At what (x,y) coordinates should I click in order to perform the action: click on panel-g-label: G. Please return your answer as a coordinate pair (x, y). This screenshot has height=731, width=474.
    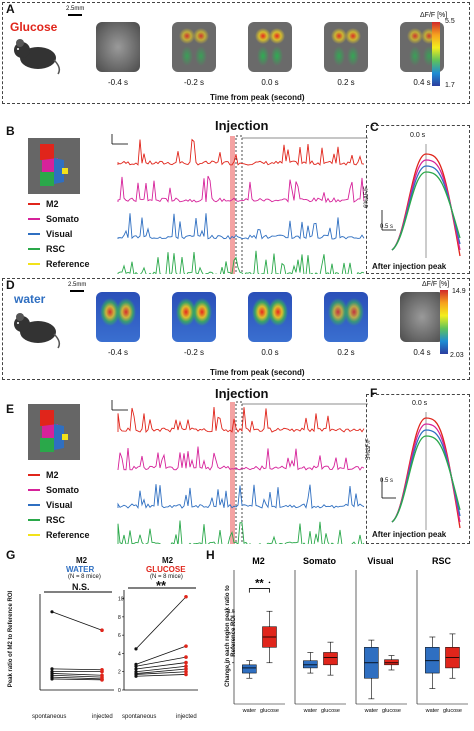
    Looking at the image, I should click on (11, 555).